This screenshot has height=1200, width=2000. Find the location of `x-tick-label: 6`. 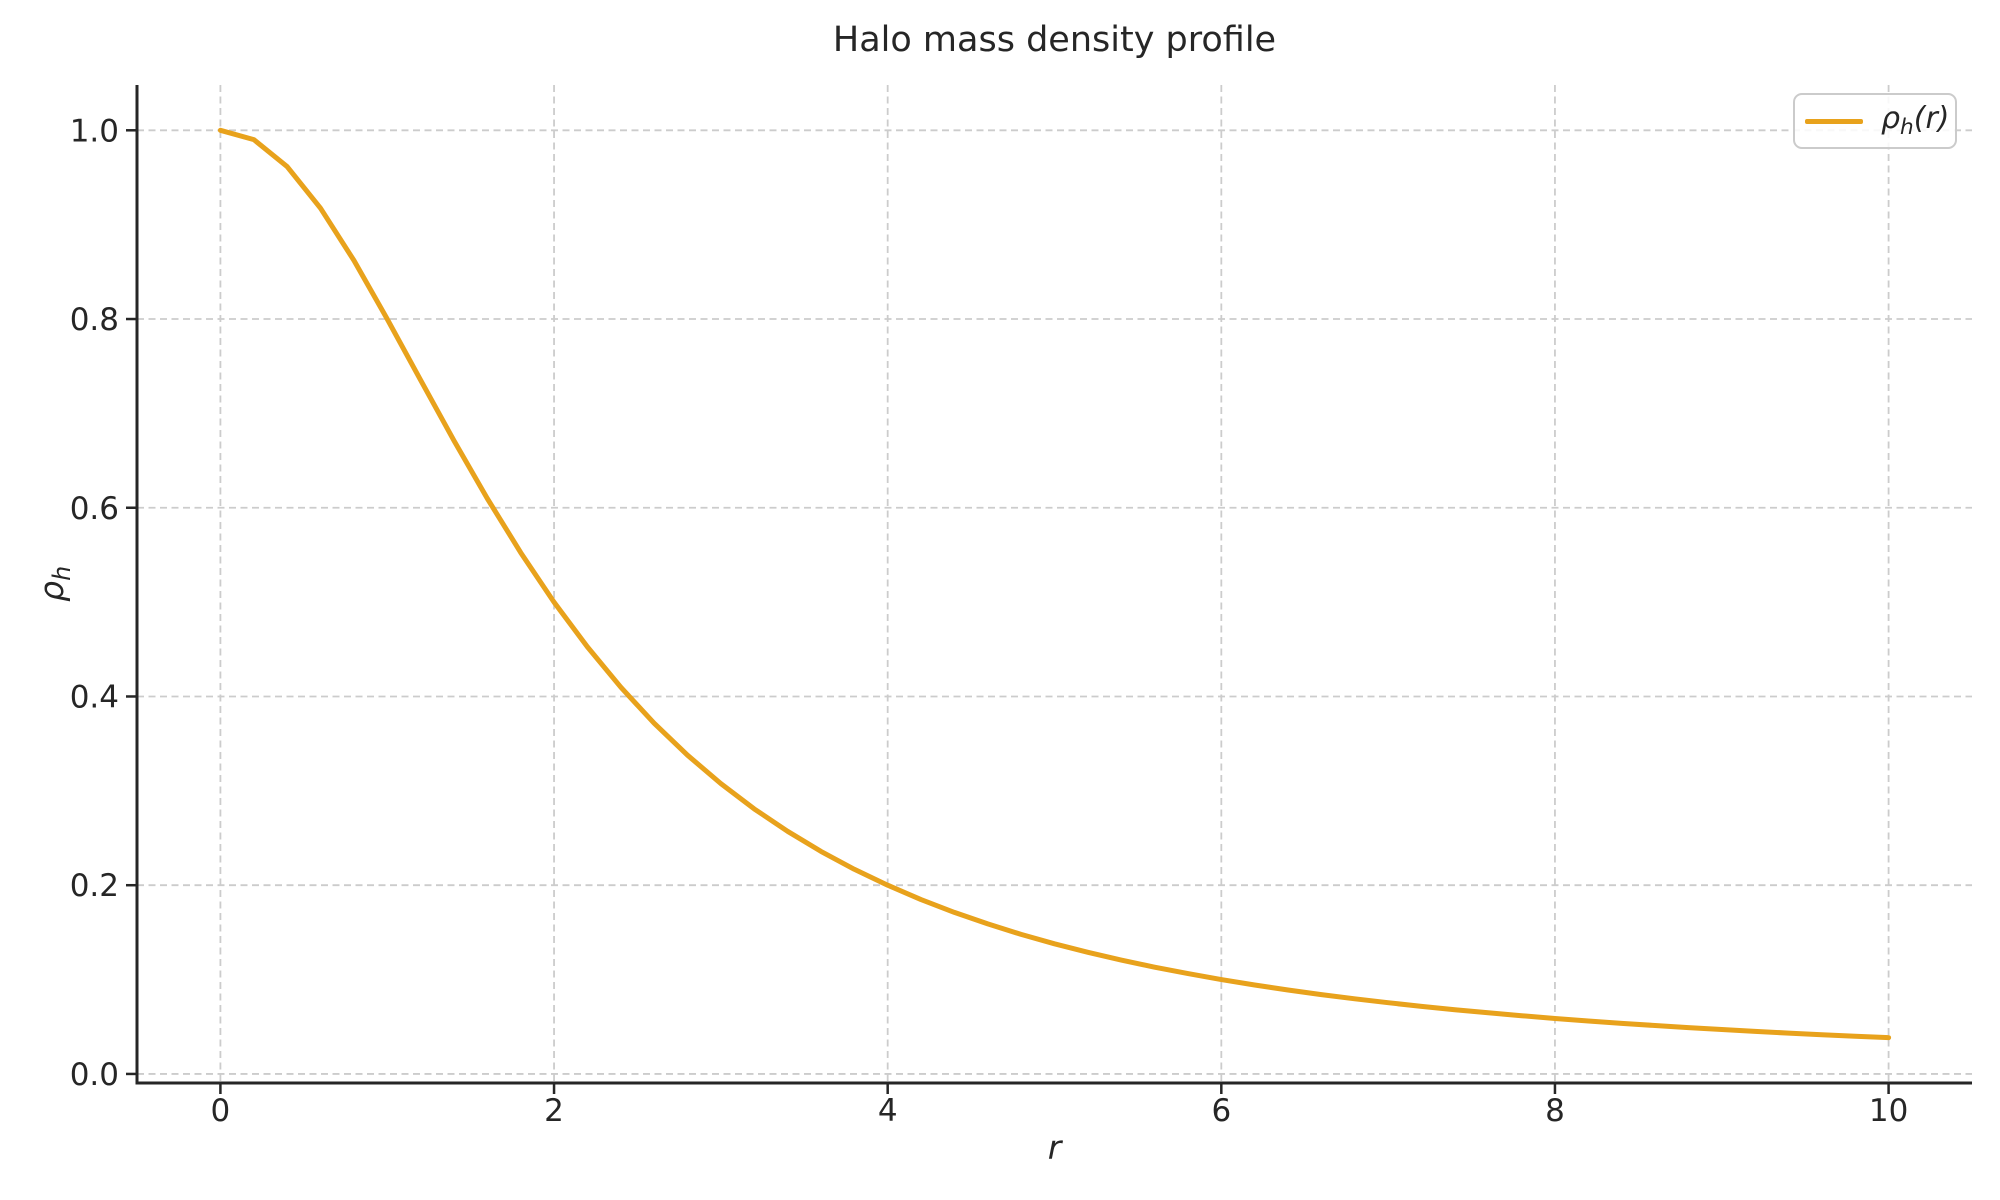

x-tick-label: 6 is located at coordinates (1221, 1111).